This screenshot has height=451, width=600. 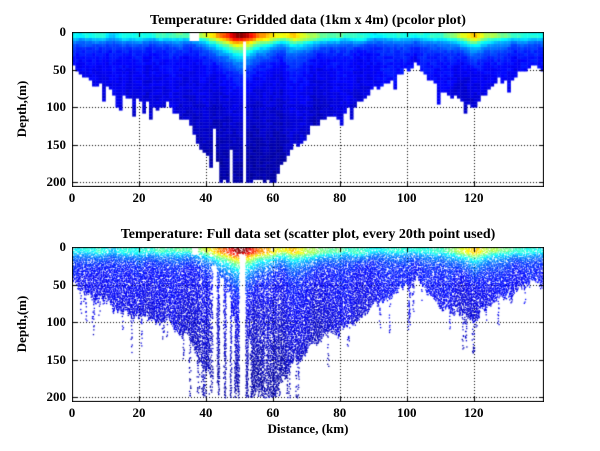 I want to click on x-axis-label: Distance, (km), so click(x=308, y=428).